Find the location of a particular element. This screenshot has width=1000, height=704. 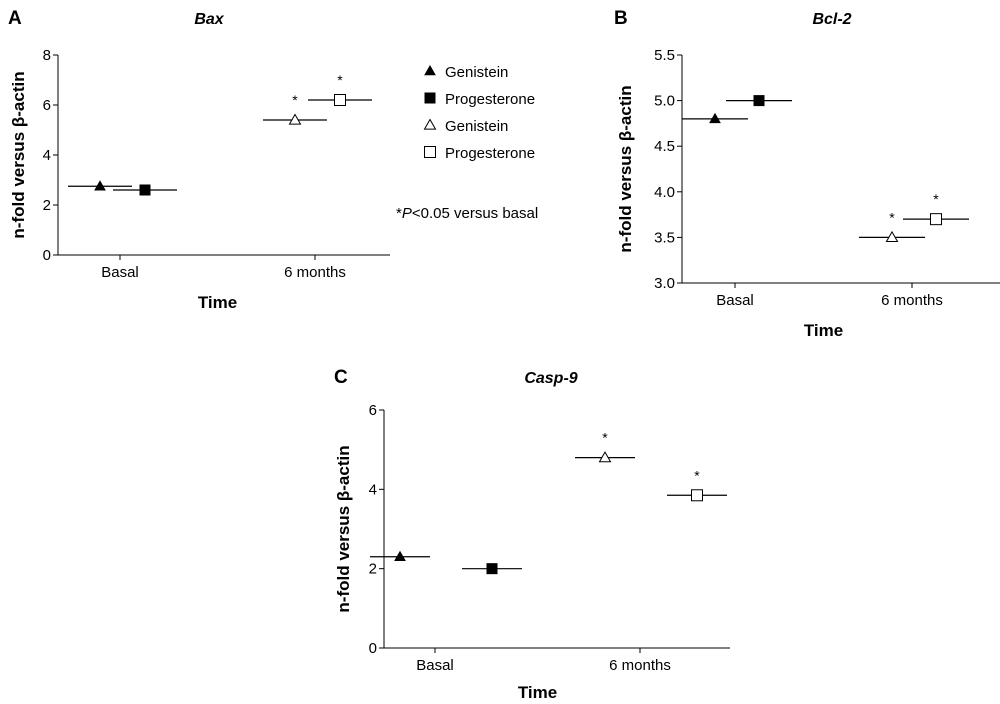

y-tick-label: 5.0 is located at coordinates (664, 101).